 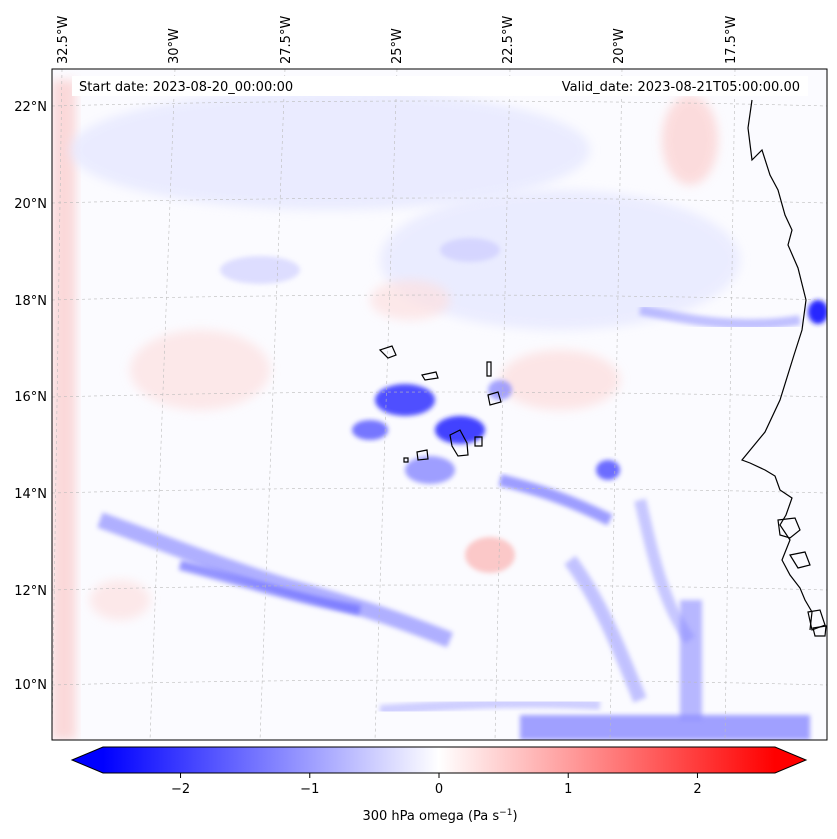 I want to click on colorbar-label: 300 hPa omega (Pa s−1), so click(x=439, y=816).